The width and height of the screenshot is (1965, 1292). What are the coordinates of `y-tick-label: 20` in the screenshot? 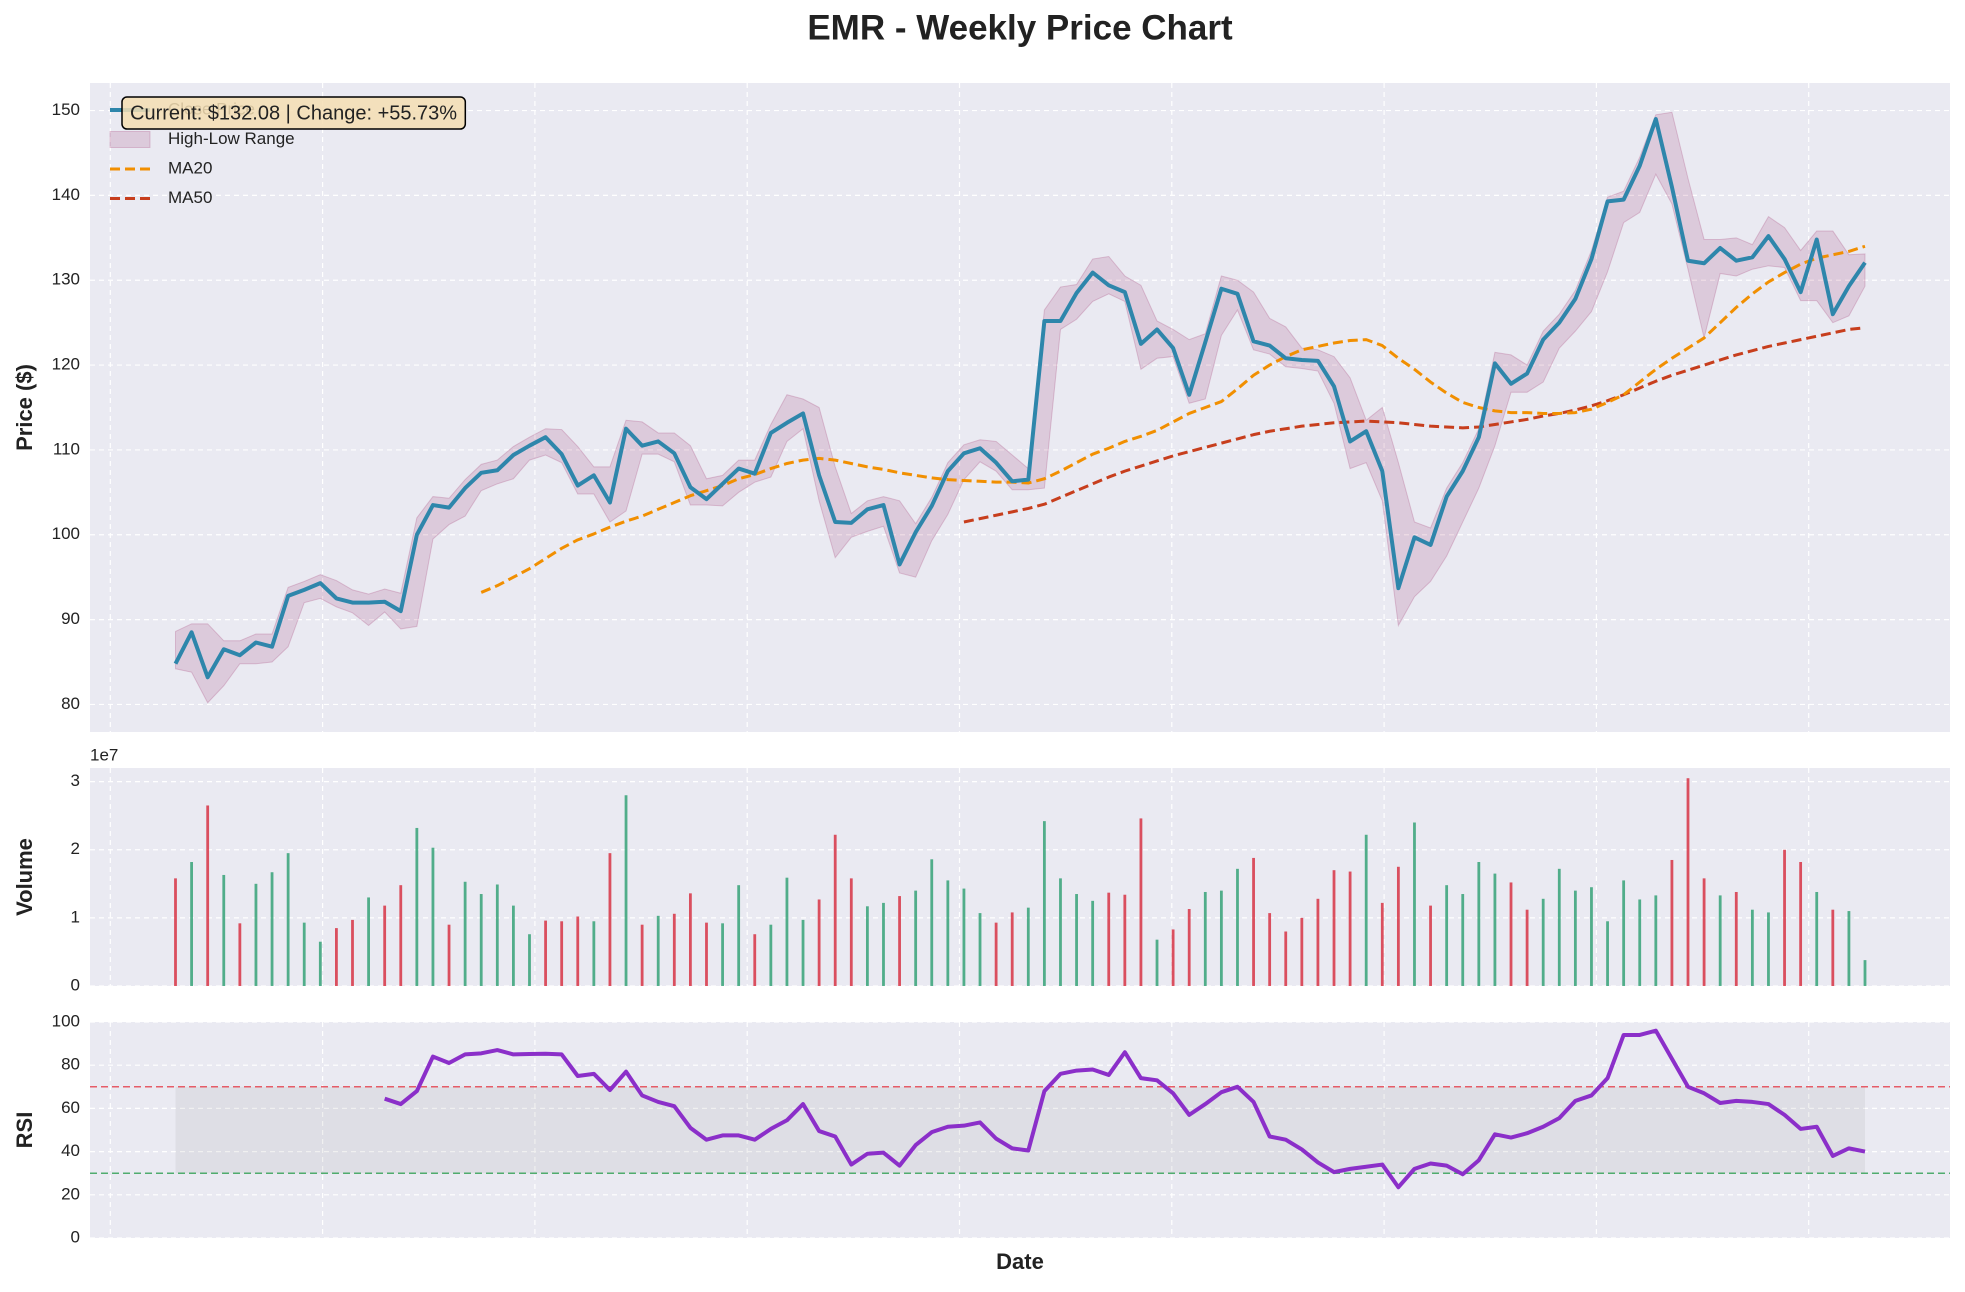 It's located at (70, 1193).